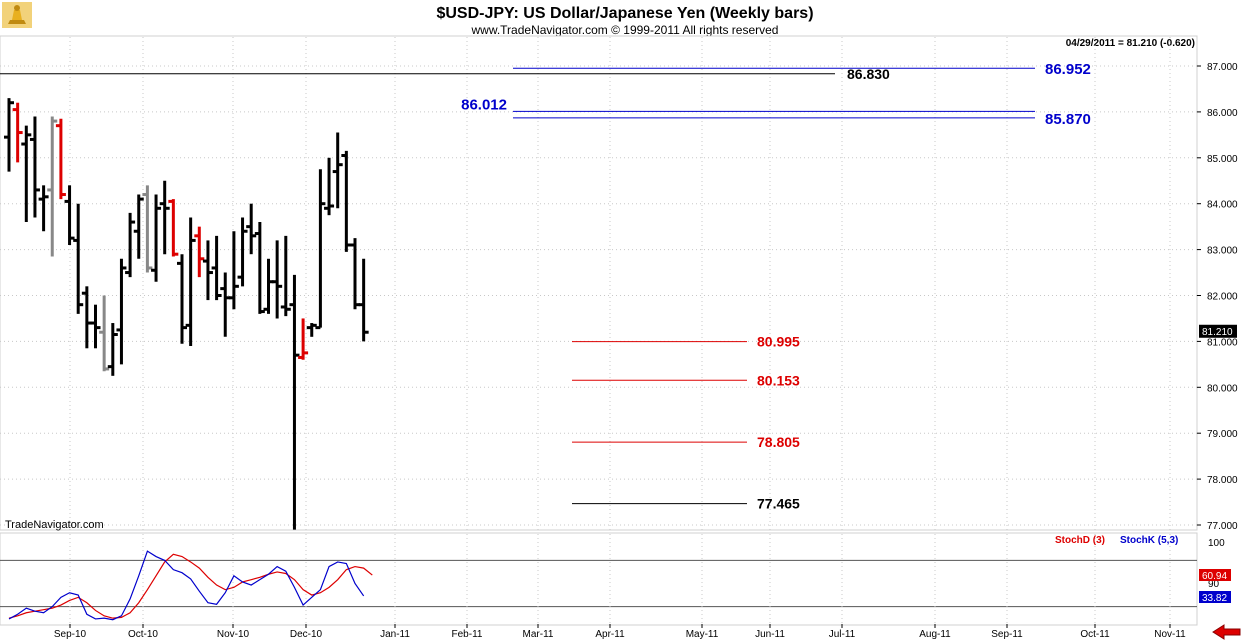  What do you see at coordinates (1222, 342) in the screenshot?
I see `price-tick-label: 81.000` at bounding box center [1222, 342].